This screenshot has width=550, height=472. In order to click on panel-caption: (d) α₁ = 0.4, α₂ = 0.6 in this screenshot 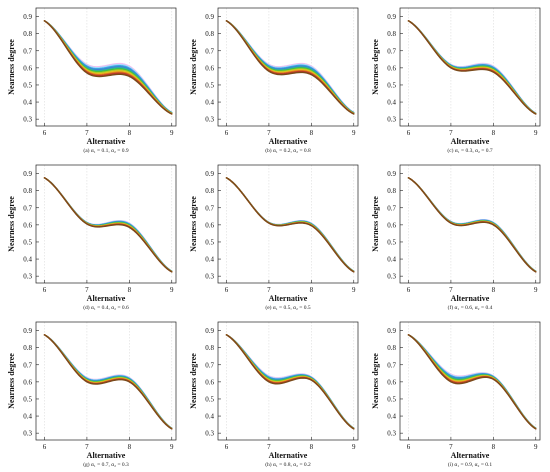, I will do `click(106, 307)`.